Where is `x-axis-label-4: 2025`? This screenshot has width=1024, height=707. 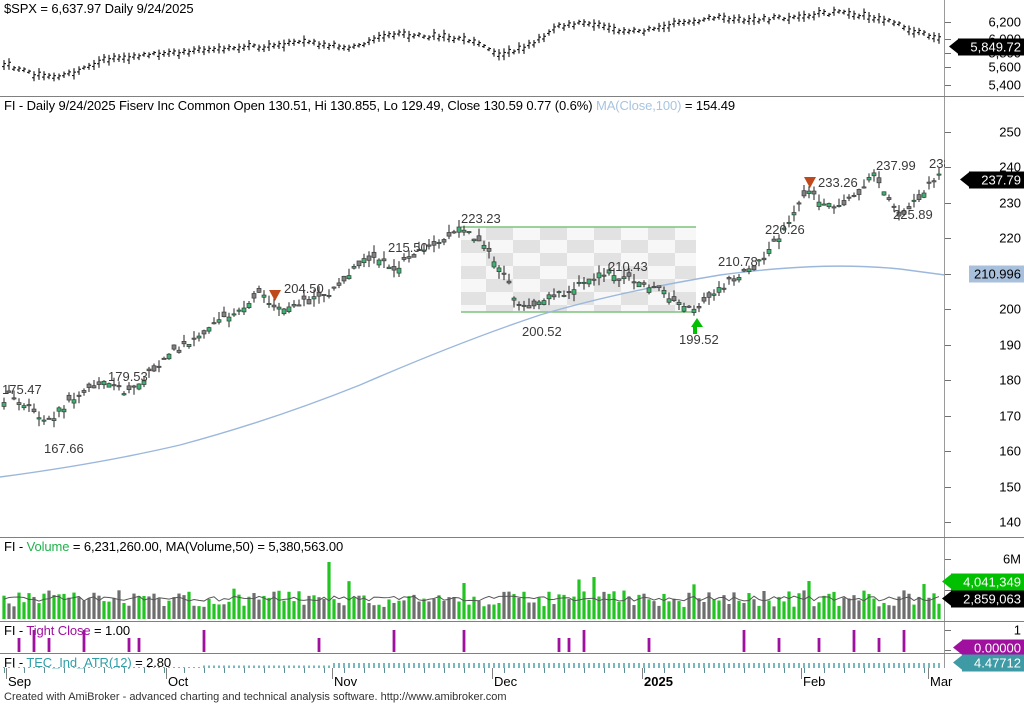 x-axis-label-4: 2025 is located at coordinates (658, 681).